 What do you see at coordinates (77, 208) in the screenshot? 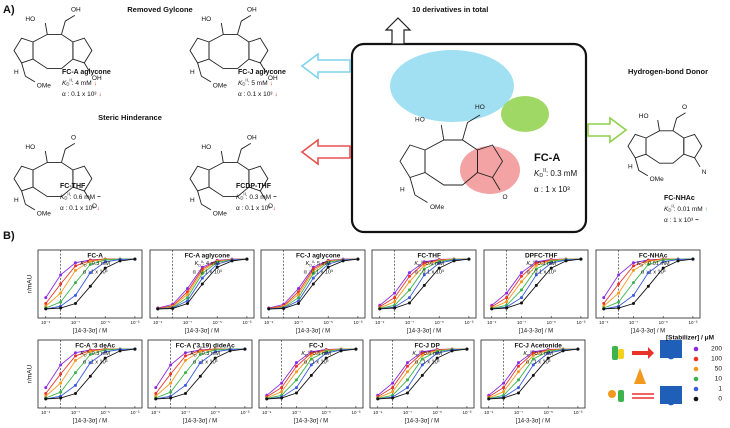
I see `alpha-value: α : 0.1 x 10³` at bounding box center [77, 208].